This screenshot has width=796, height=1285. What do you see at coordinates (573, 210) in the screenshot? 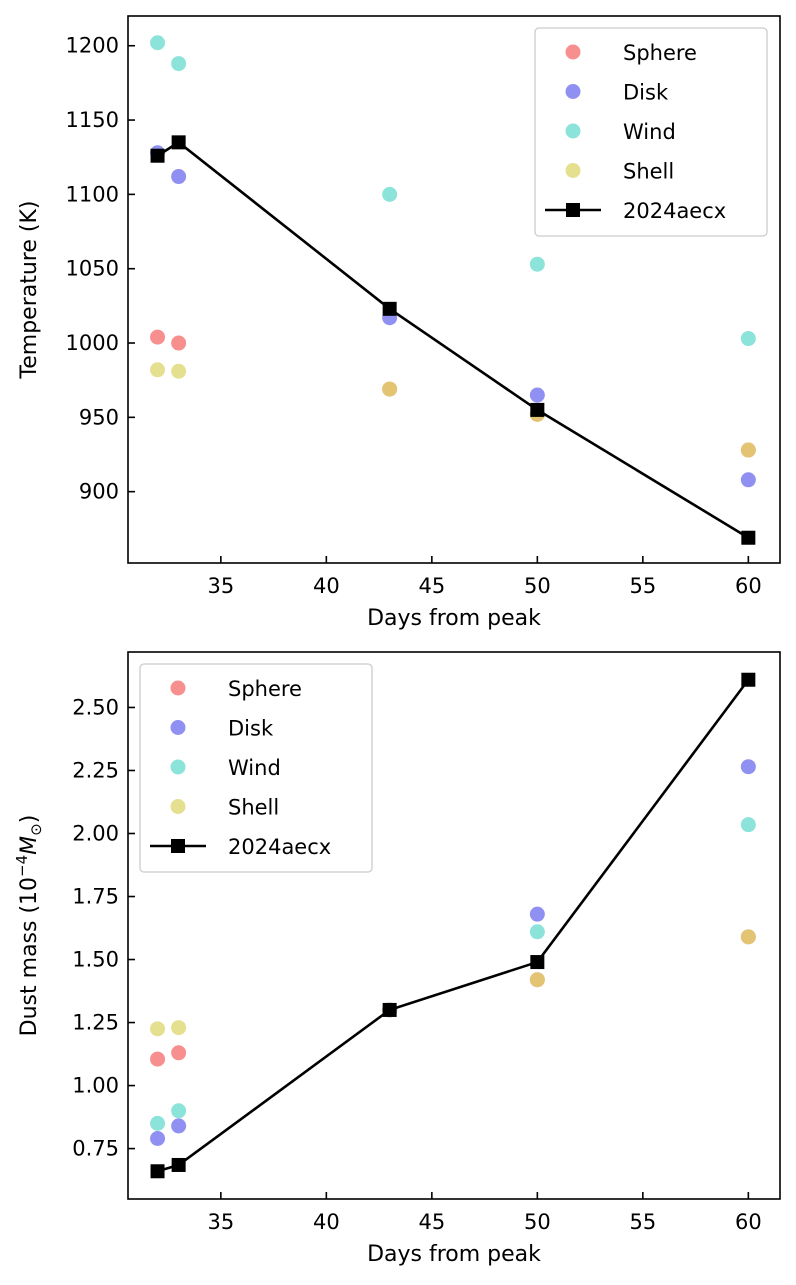
I see `legend-swatch-marker` at bounding box center [573, 210].